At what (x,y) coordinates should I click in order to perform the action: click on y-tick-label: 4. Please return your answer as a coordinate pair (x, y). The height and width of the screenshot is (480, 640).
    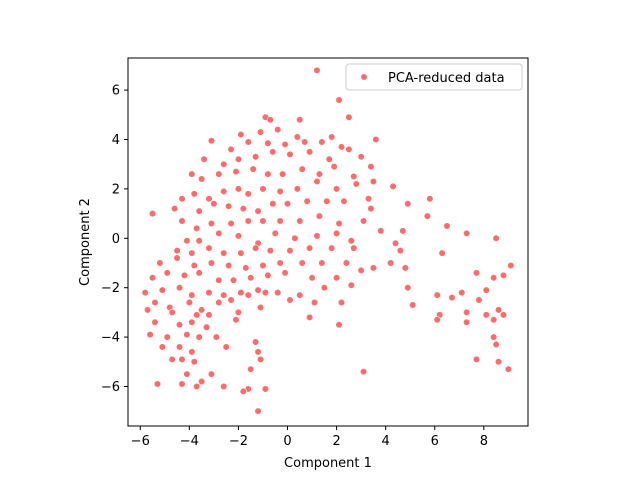
    Looking at the image, I should click on (116, 140).